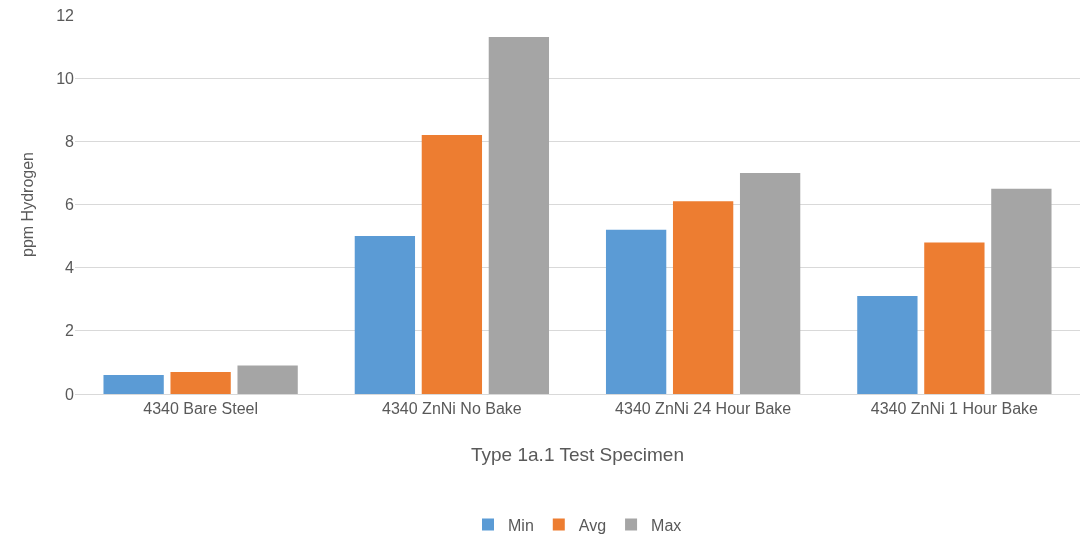 This screenshot has width=1090, height=552. What do you see at coordinates (70, 141) in the screenshot?
I see `y-tick-label: 8` at bounding box center [70, 141].